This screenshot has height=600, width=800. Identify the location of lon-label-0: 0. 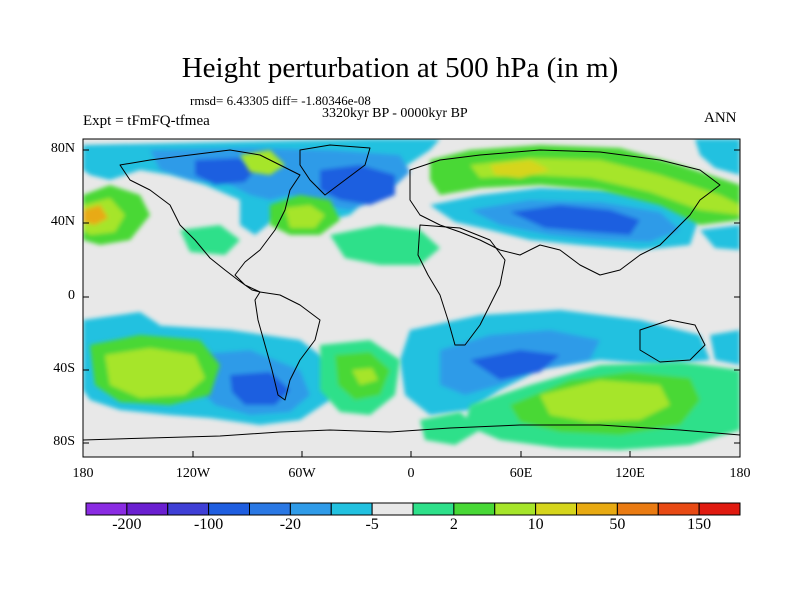
(411, 473).